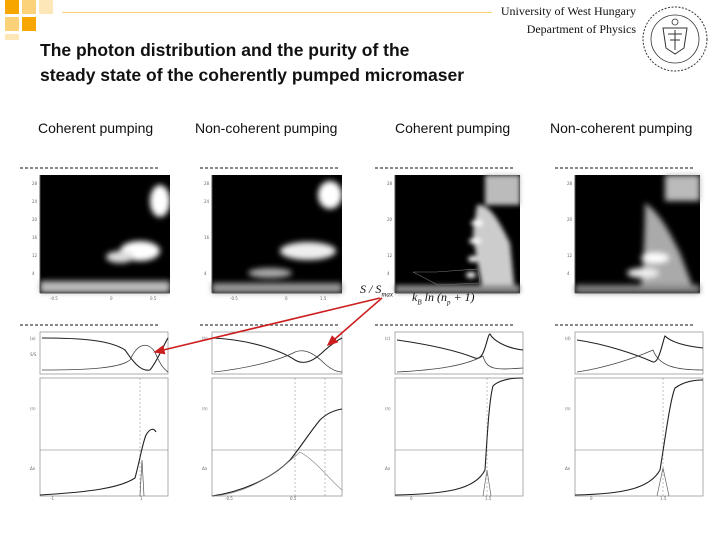  Describe the element at coordinates (94, 412) in the screenshot. I see `purity-panel-1: (a) S/S ⟨n⟩ Δn -1 1` at that location.